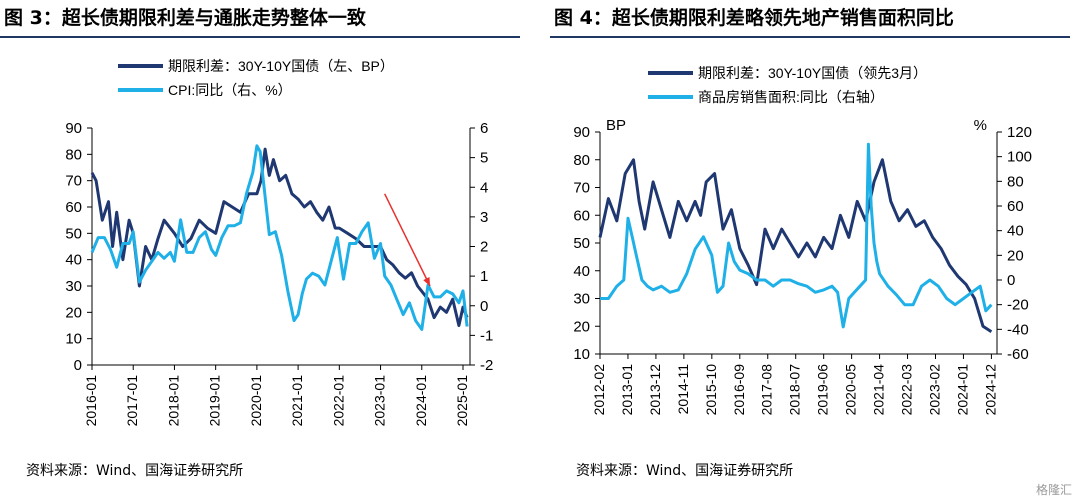 The width and height of the screenshot is (1080, 502). I want to click on x-tick-label: 2024-12, so click(990, 390).